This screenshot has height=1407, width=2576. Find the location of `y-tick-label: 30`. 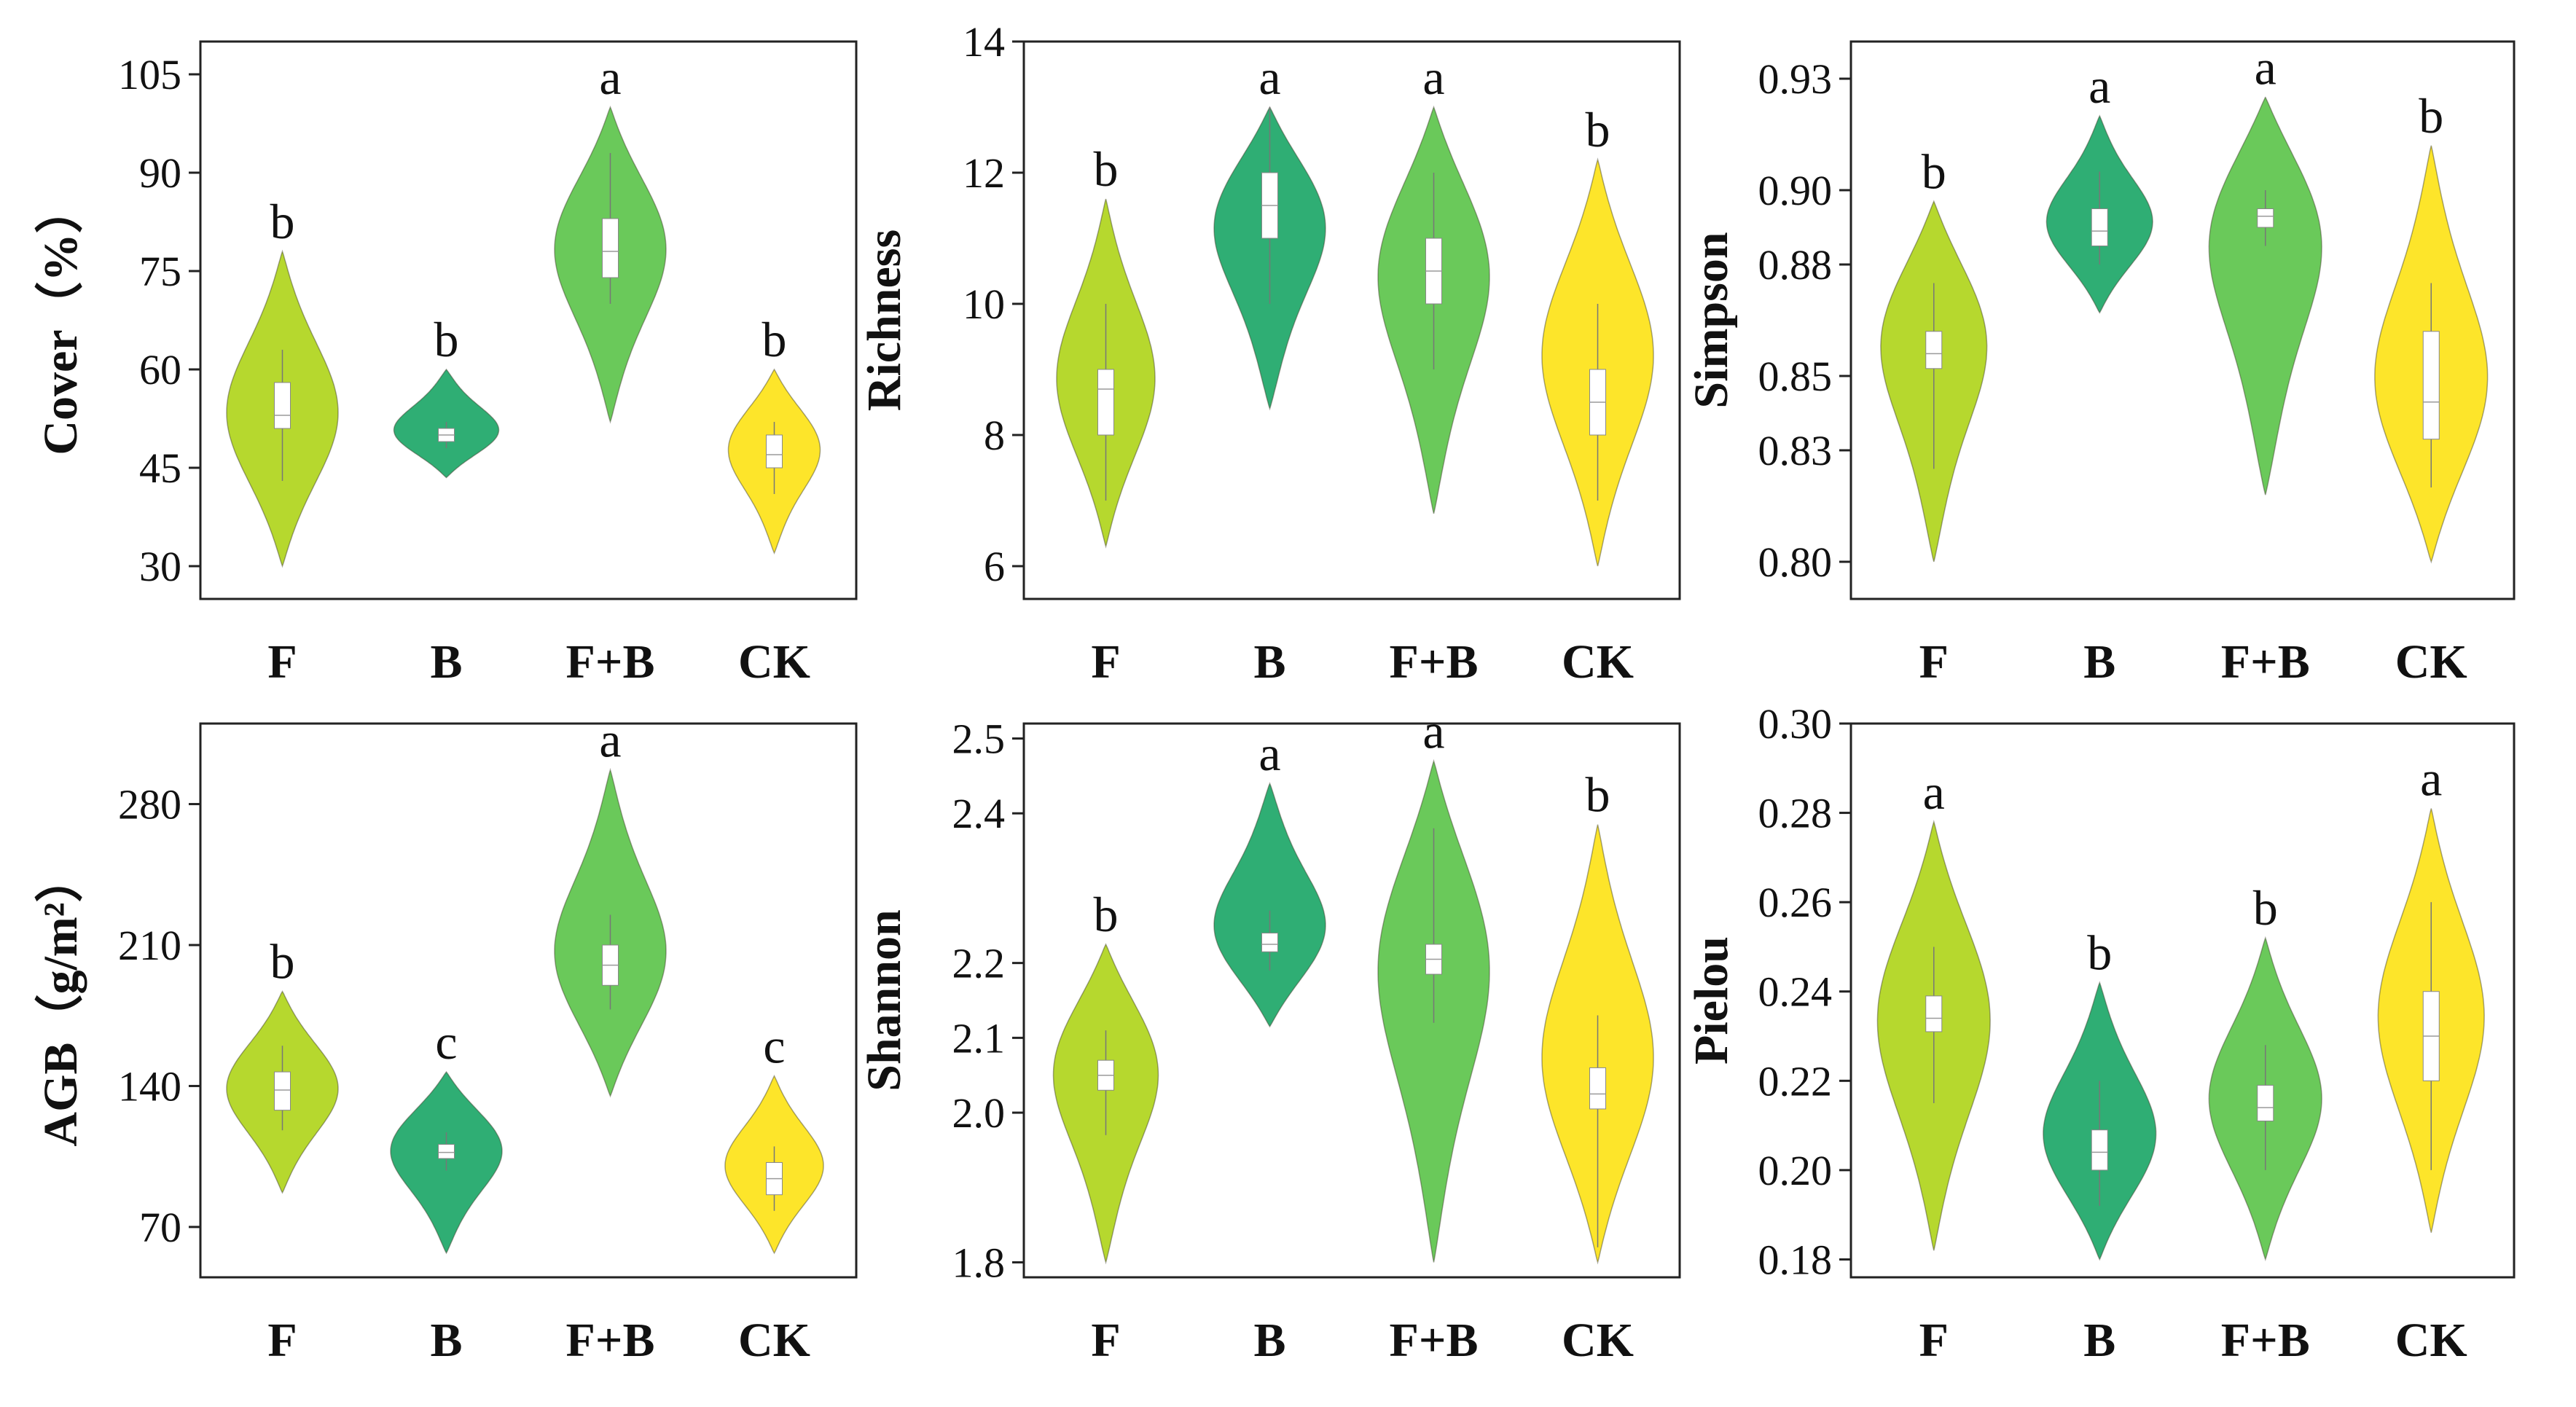

y-tick-label: 30 is located at coordinates (160, 566).